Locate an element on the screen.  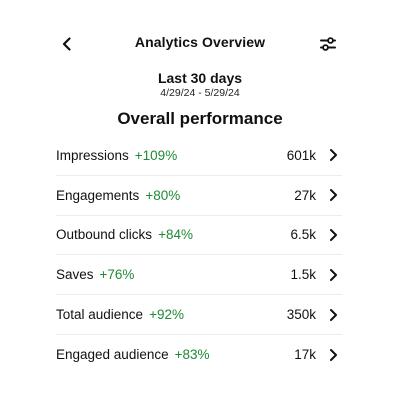
chevron-left-icon is located at coordinates (66, 44).